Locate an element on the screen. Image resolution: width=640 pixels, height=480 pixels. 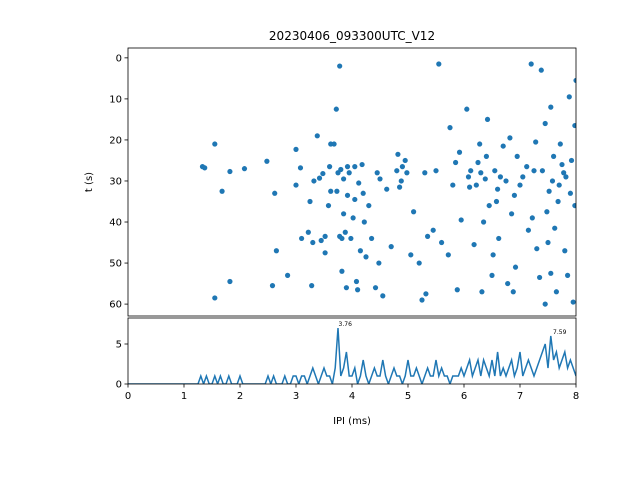
y-tick-label: 20 is located at coordinates (115, 140).